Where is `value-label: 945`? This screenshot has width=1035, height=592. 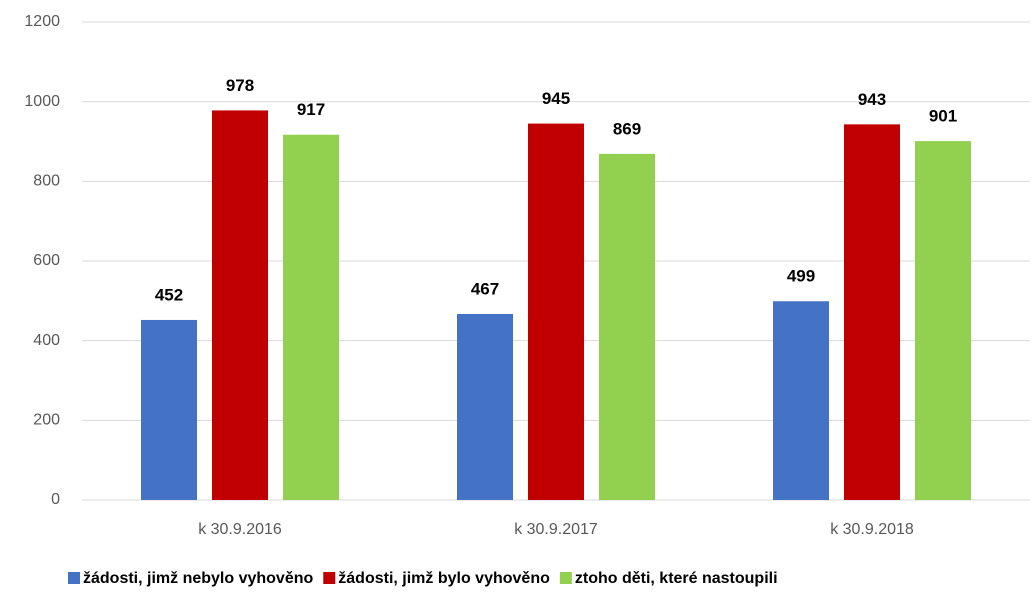 value-label: 945 is located at coordinates (556, 98).